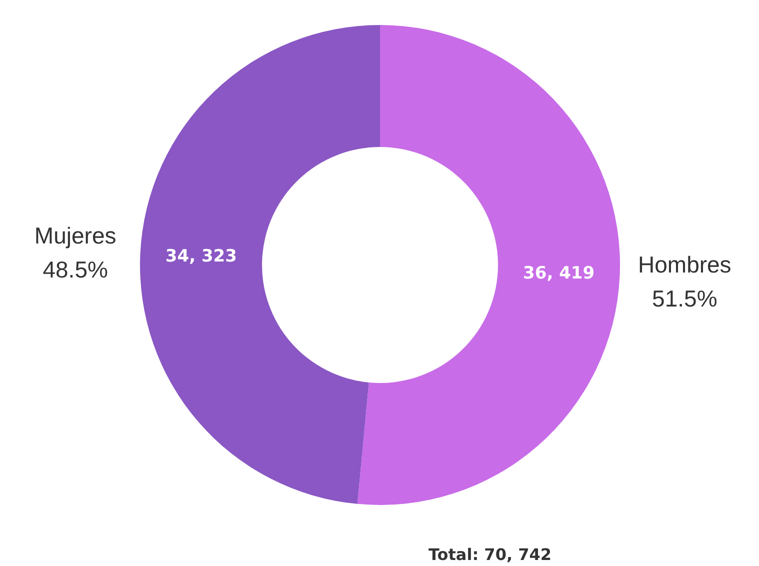 This screenshot has width=759, height=566. Describe the element at coordinates (75, 235) in the screenshot. I see `slice-label: Mujeres` at that location.